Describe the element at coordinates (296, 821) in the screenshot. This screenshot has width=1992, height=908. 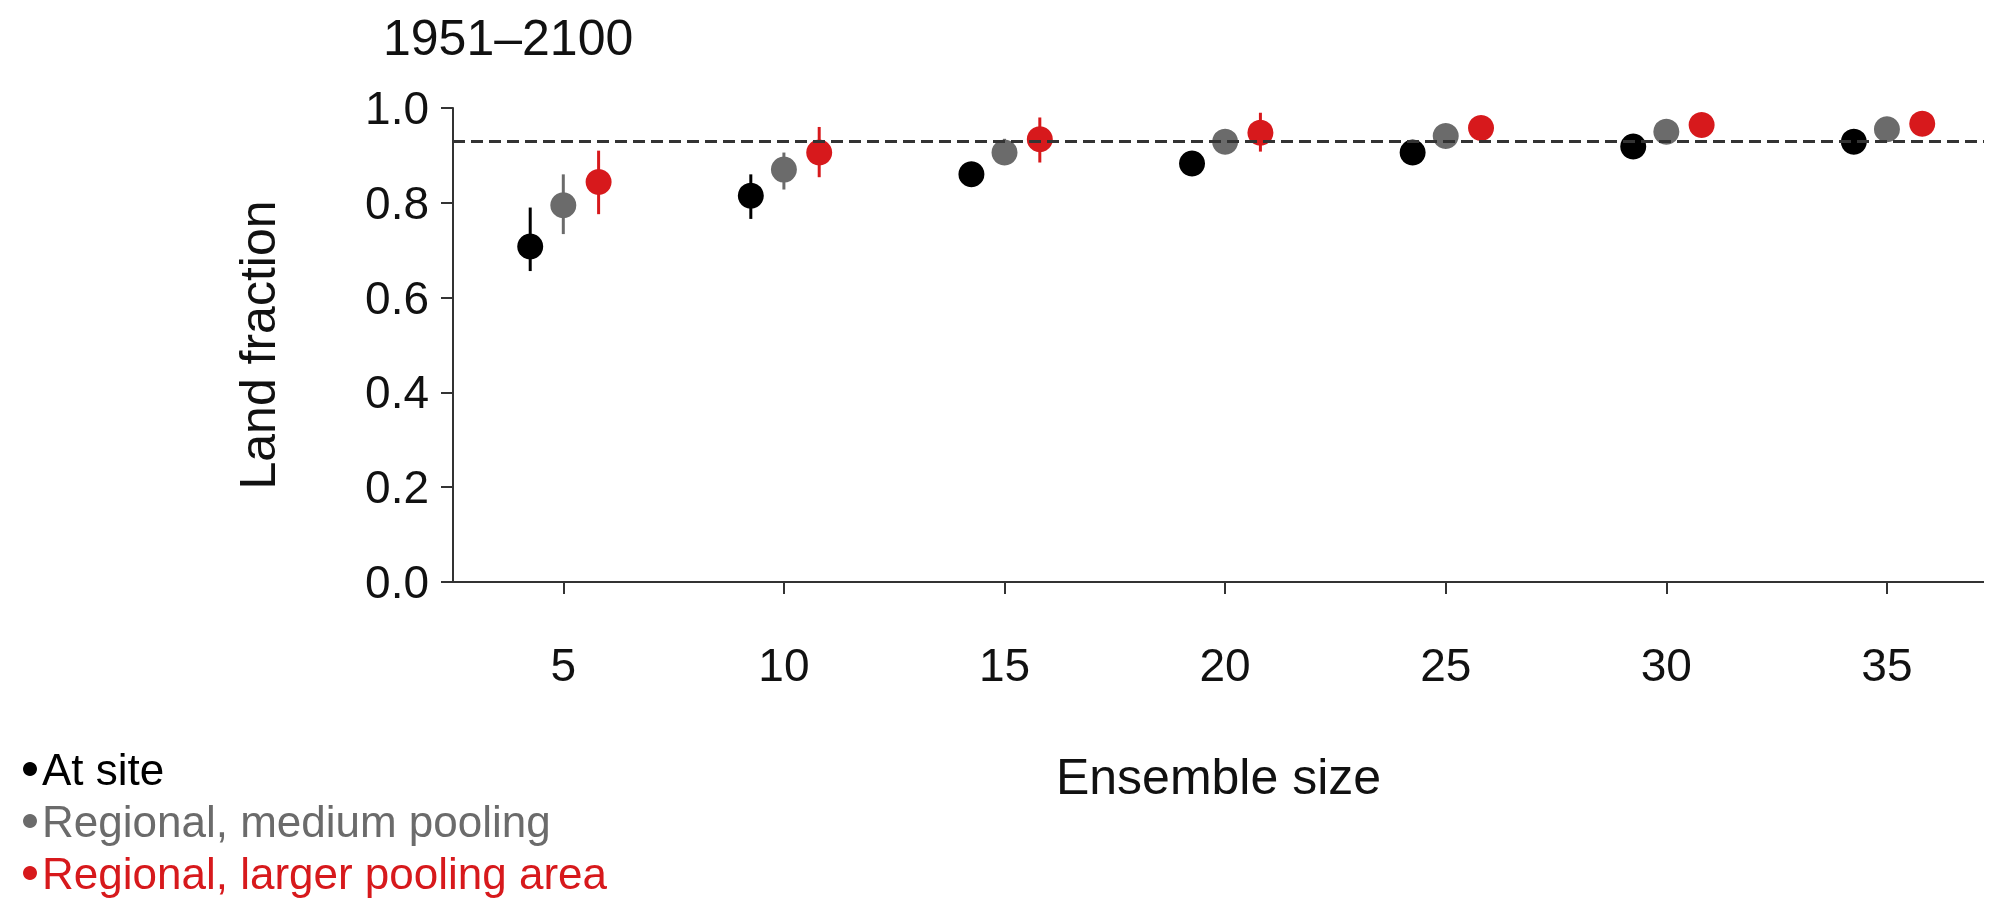
I see `legend-label: Regional, medium pooling` at that location.